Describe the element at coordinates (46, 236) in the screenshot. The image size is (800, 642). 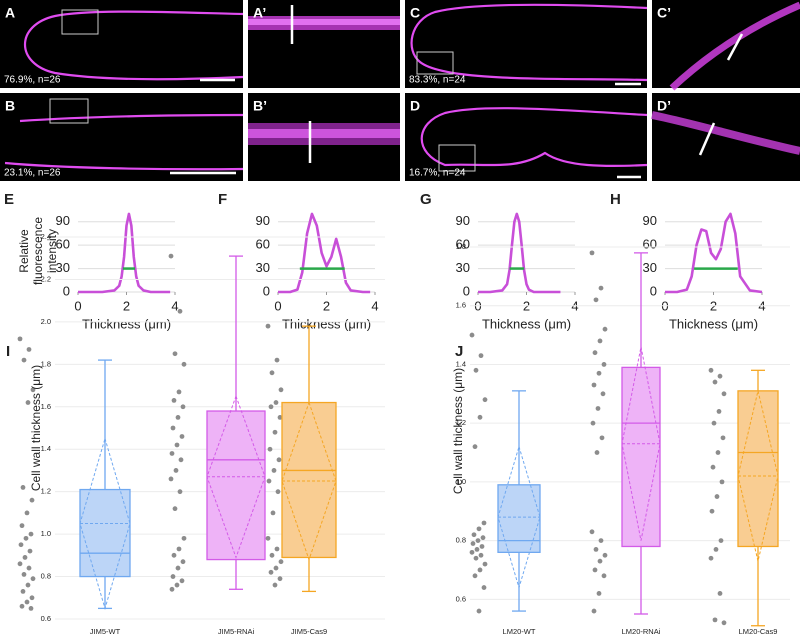
I see `y-tick-label: 2.4` at that location.